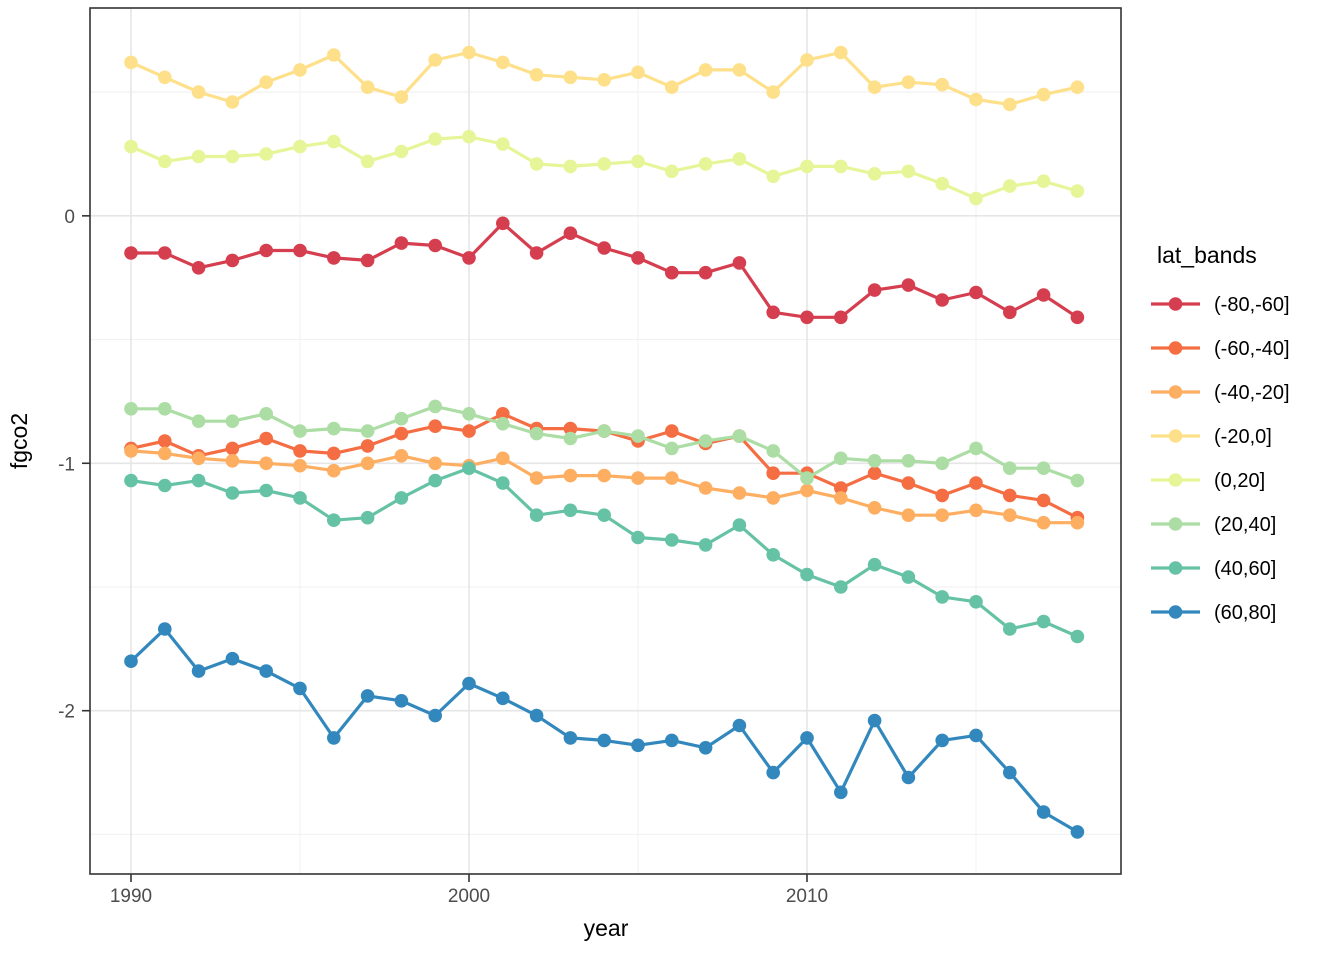  I want to click on x-axis-title: year, so click(606, 928).